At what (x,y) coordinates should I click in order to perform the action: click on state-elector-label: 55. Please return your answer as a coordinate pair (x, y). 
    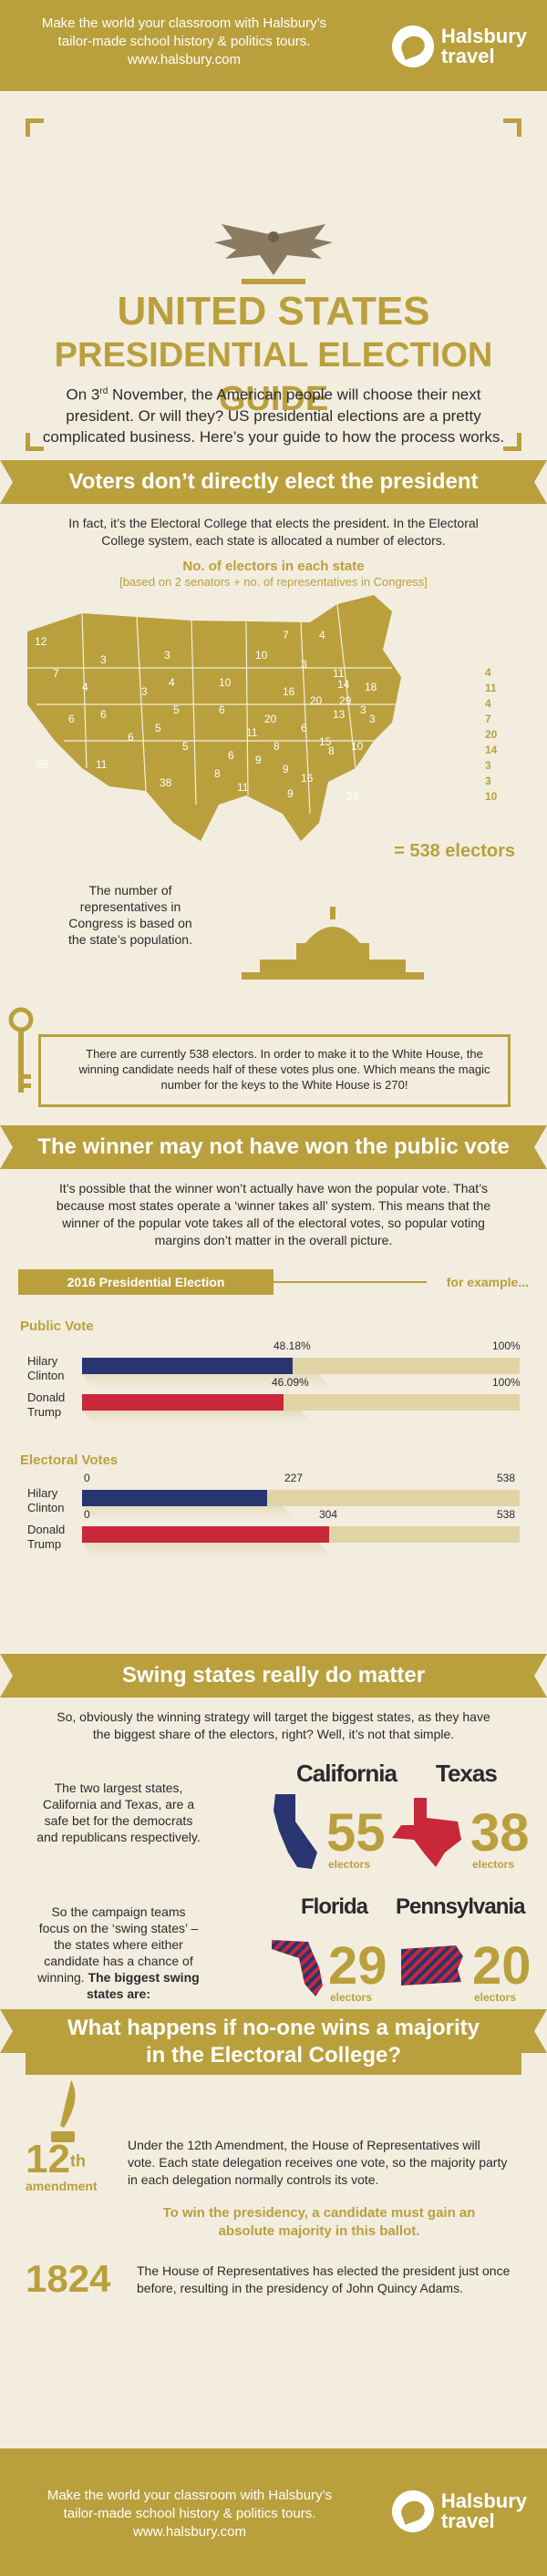
    Looking at the image, I should click on (42, 765).